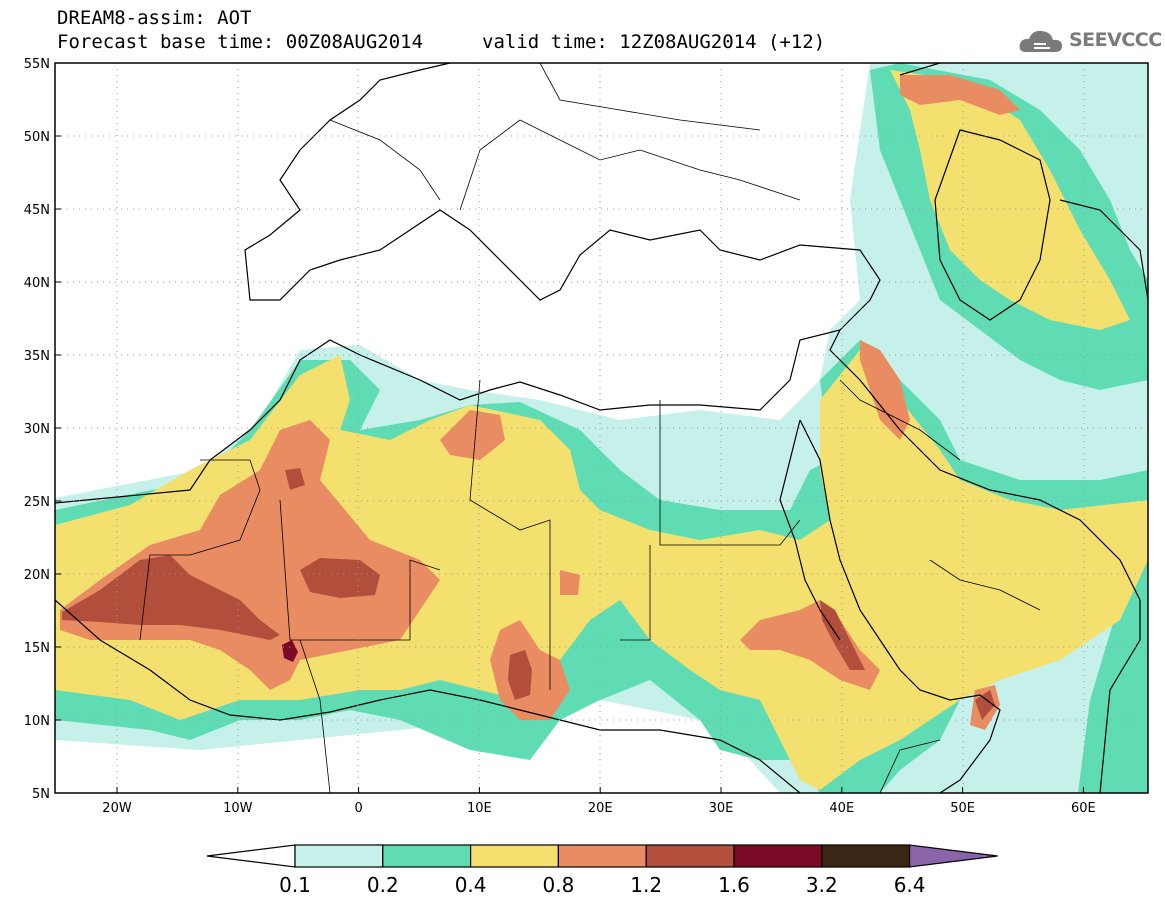 This screenshot has height=905, width=1165. Describe the element at coordinates (841, 808) in the screenshot. I see `x-tick-label: 40E` at that location.